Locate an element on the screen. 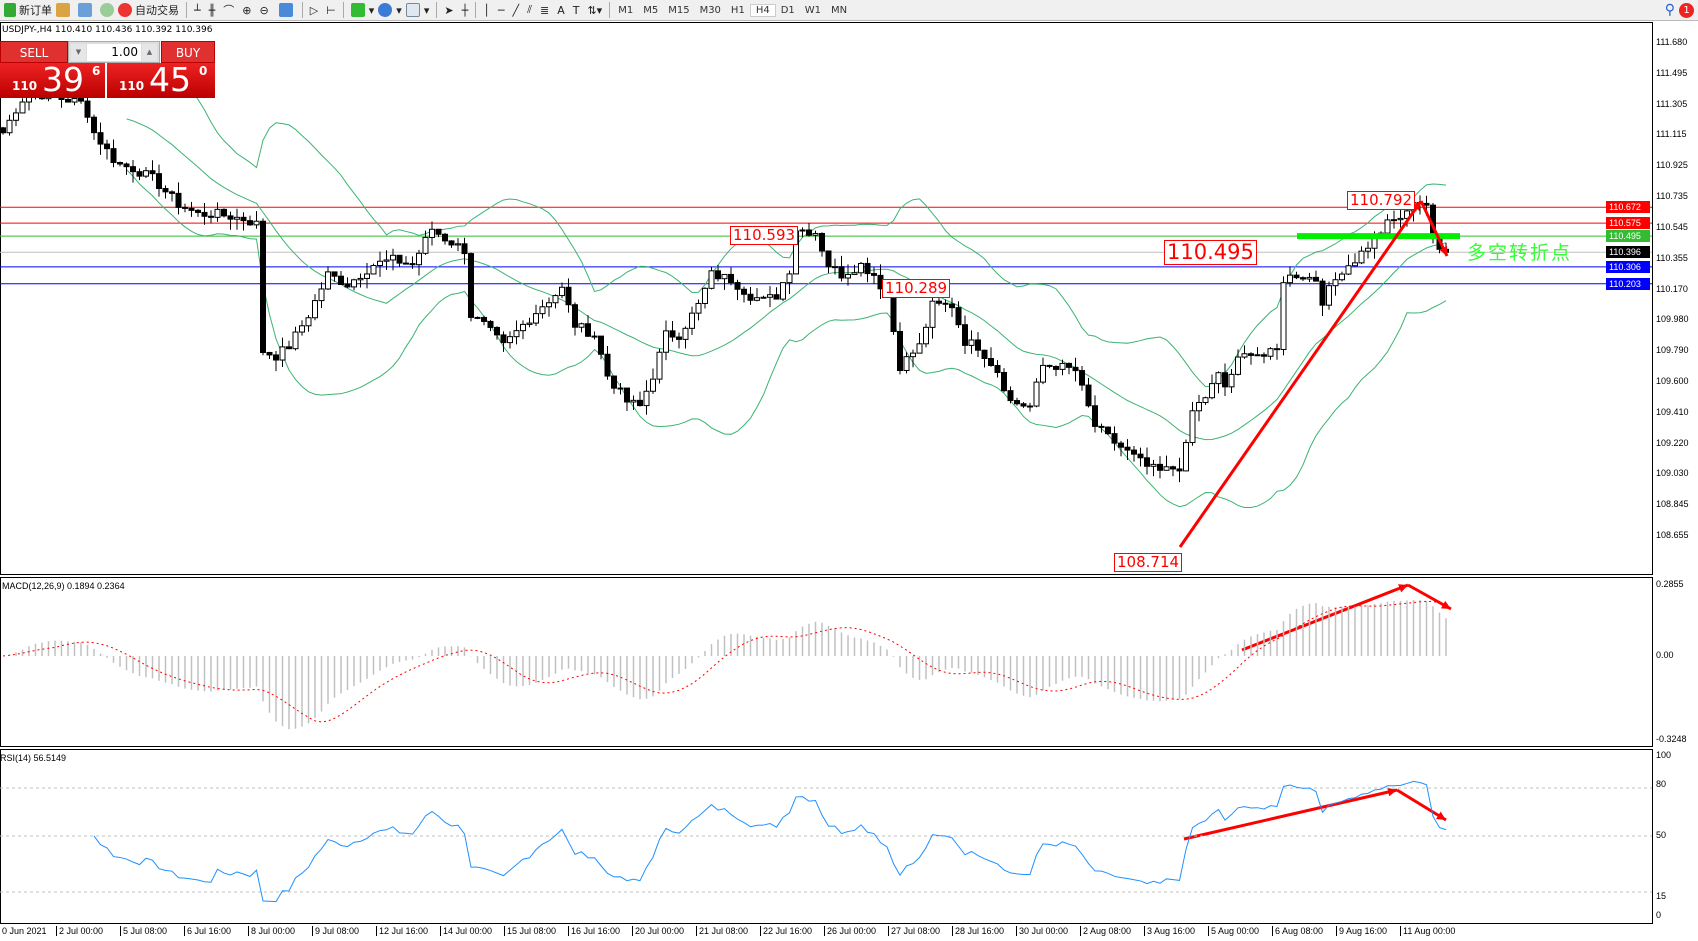 This screenshot has height=941, width=1698. templates-icon is located at coordinates (412, 10).